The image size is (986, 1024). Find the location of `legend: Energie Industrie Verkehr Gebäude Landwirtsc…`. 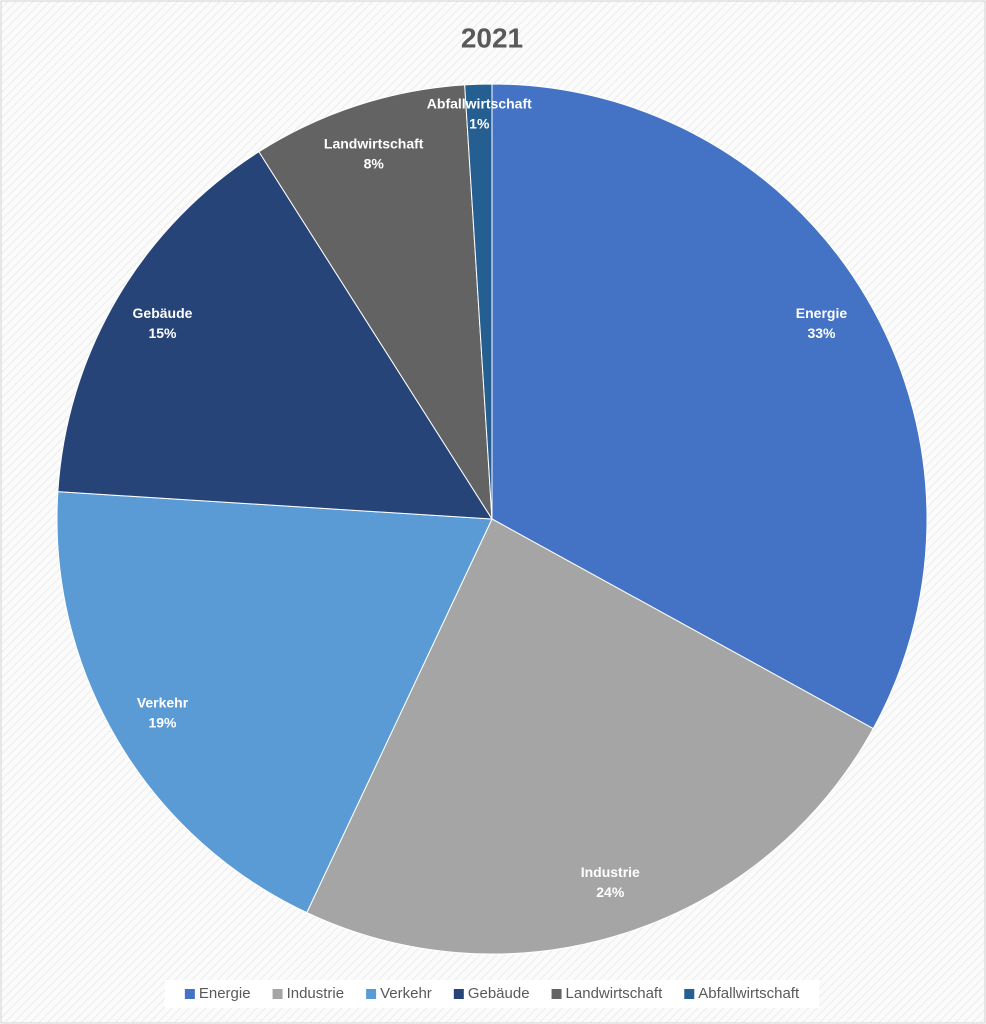

legend: Energie Industrie Verkehr Gebäude Landwirtsc… is located at coordinates (492, 994).